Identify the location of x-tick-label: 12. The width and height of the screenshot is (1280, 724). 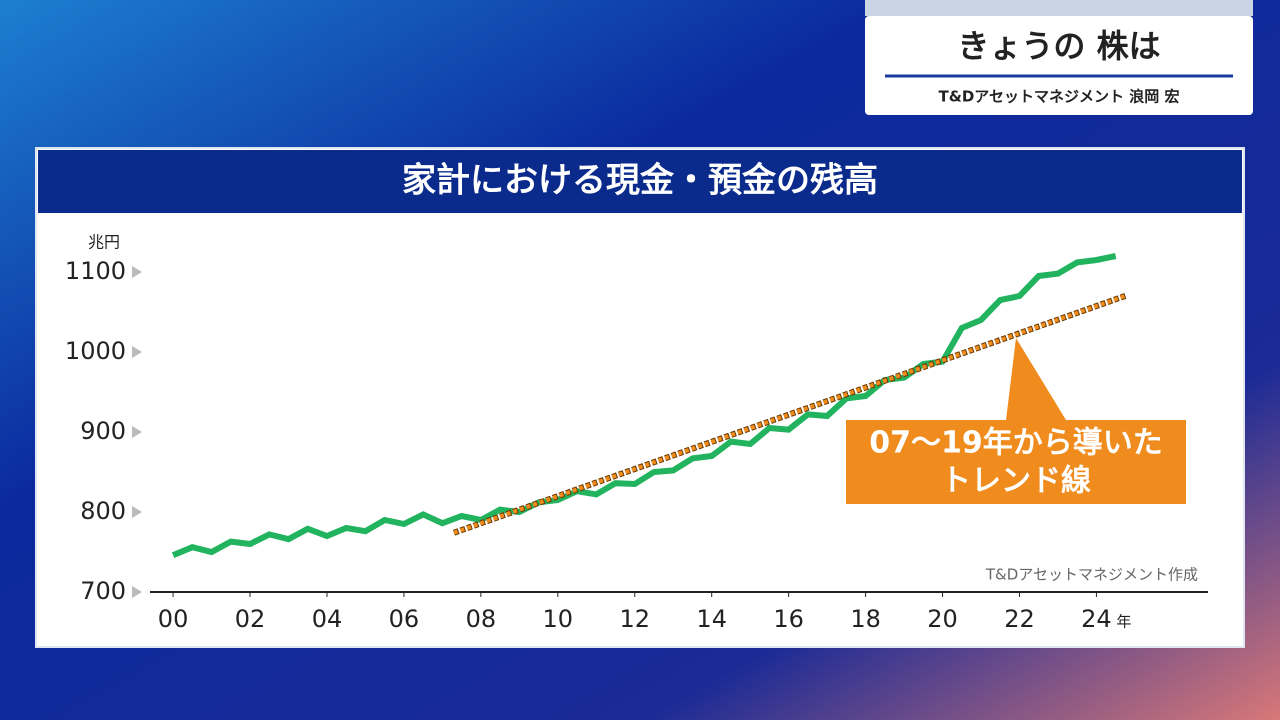
(634, 619).